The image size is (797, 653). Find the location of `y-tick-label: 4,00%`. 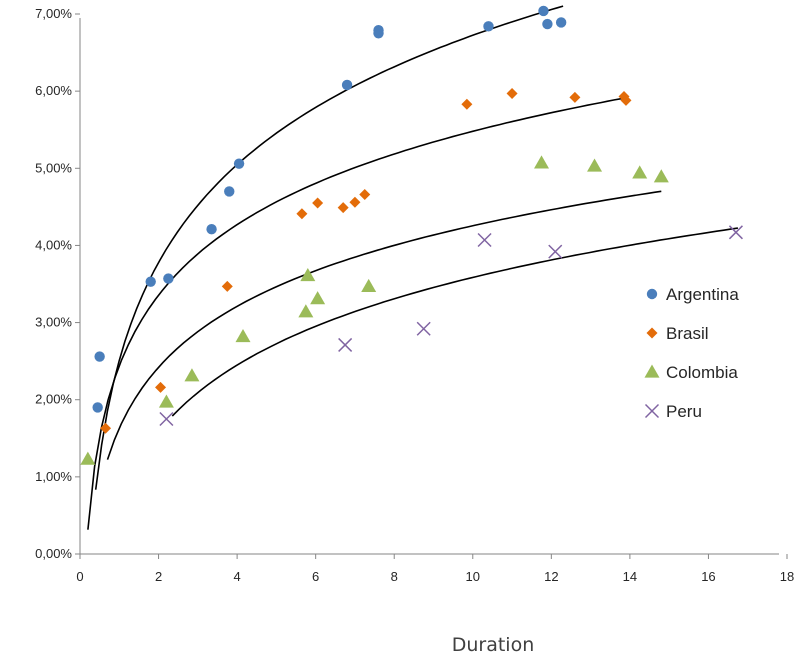

y-tick-label: 4,00% is located at coordinates (53, 244).